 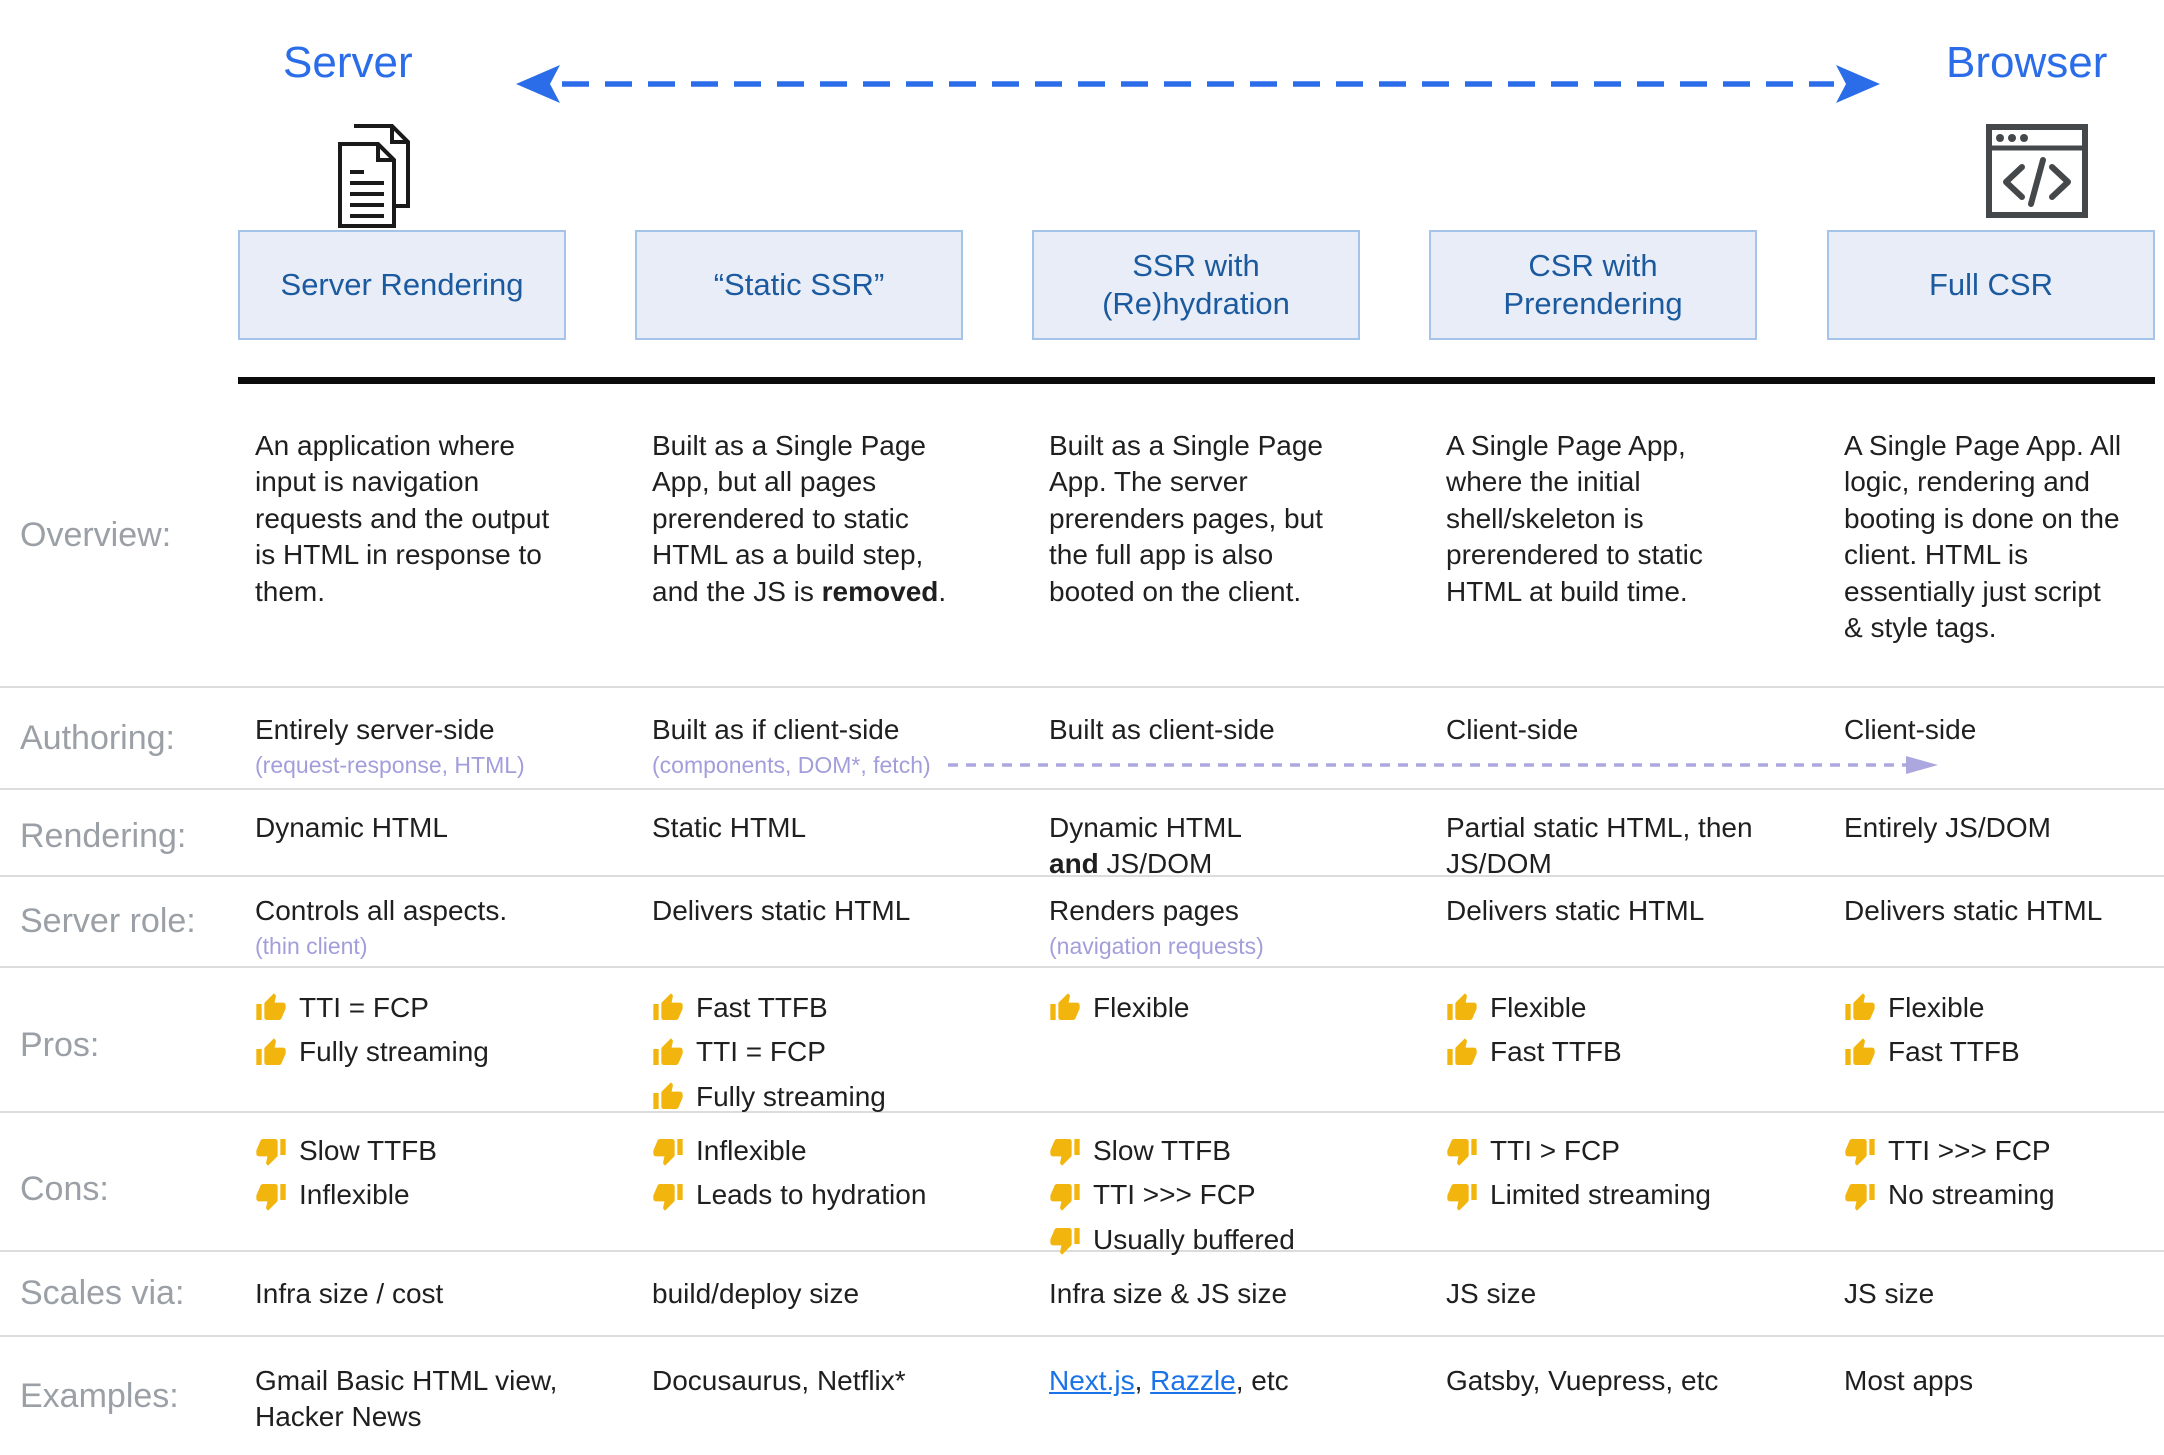 I want to click on row-label-pros: Pros:, so click(x=60, y=1045).